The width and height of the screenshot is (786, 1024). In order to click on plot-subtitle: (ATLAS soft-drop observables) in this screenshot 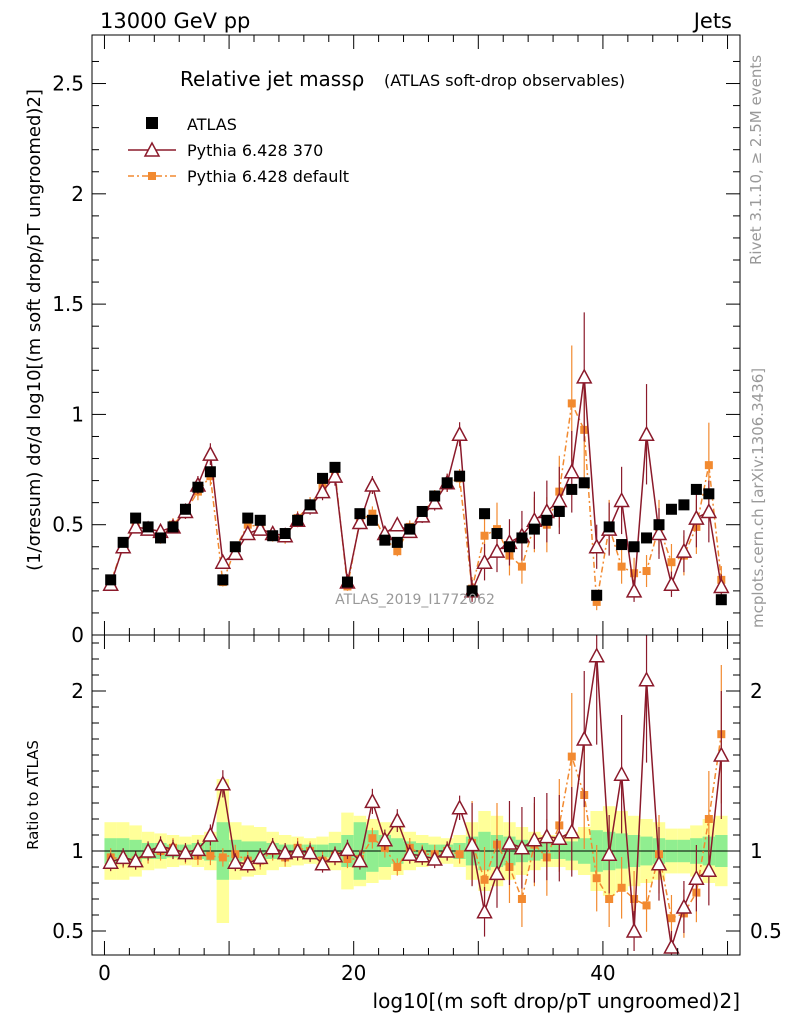, I will do `click(504, 80)`.